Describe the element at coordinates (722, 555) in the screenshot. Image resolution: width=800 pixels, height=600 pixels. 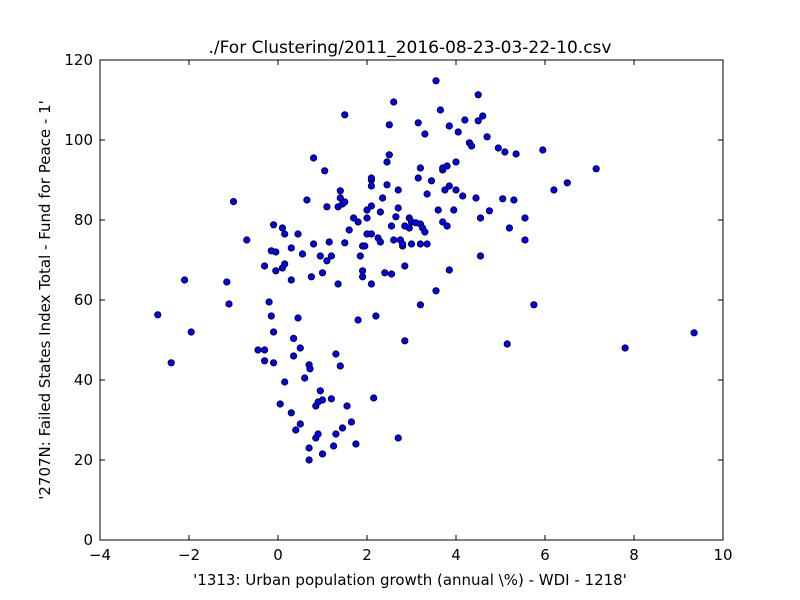
I see `x-tick-label: 10` at that location.